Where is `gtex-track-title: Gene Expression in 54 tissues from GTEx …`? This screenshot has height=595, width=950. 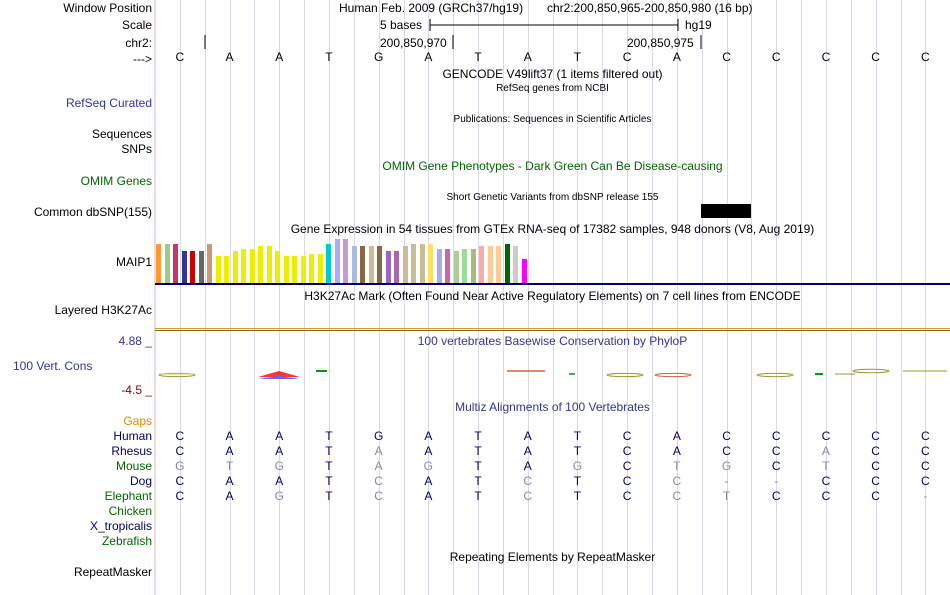
gtex-track-title: Gene Expression in 54 tissues from GTEx … is located at coordinates (552, 229).